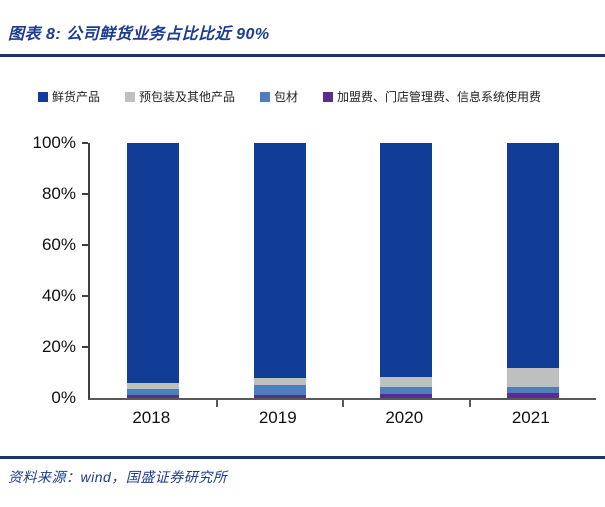  I want to click on footer-rule, so click(302, 457).